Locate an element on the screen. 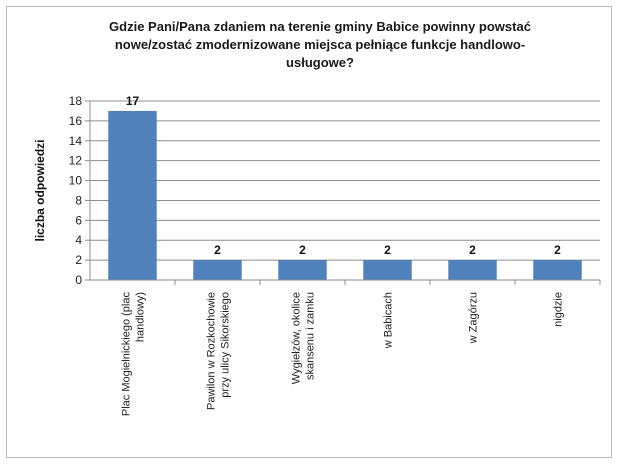 Image resolution: width=622 pixels, height=466 pixels. category-label-line: w Zagórzu is located at coordinates (474, 318).